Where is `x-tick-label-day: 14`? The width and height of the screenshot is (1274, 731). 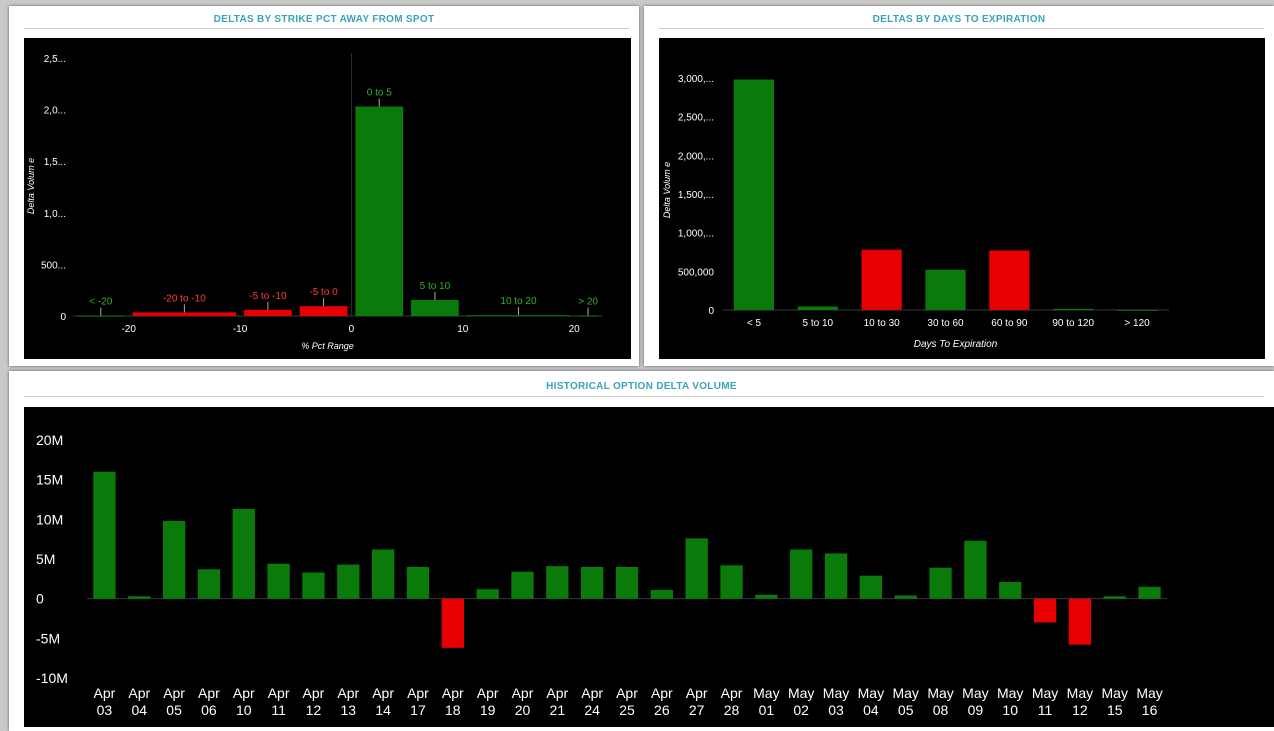
x-tick-label-day: 14 is located at coordinates (383, 710).